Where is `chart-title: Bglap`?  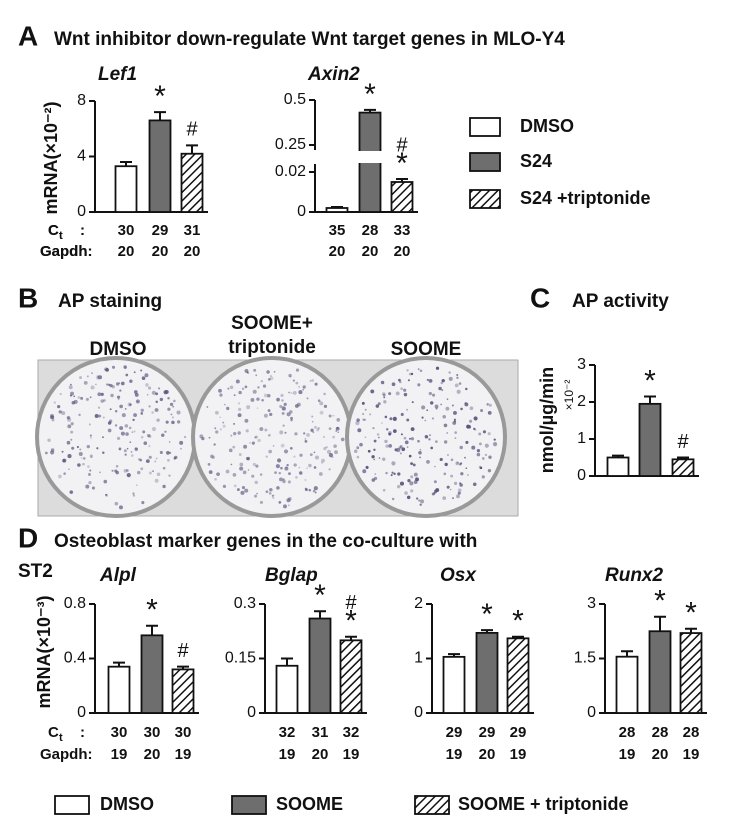 chart-title: Bglap is located at coordinates (291, 575).